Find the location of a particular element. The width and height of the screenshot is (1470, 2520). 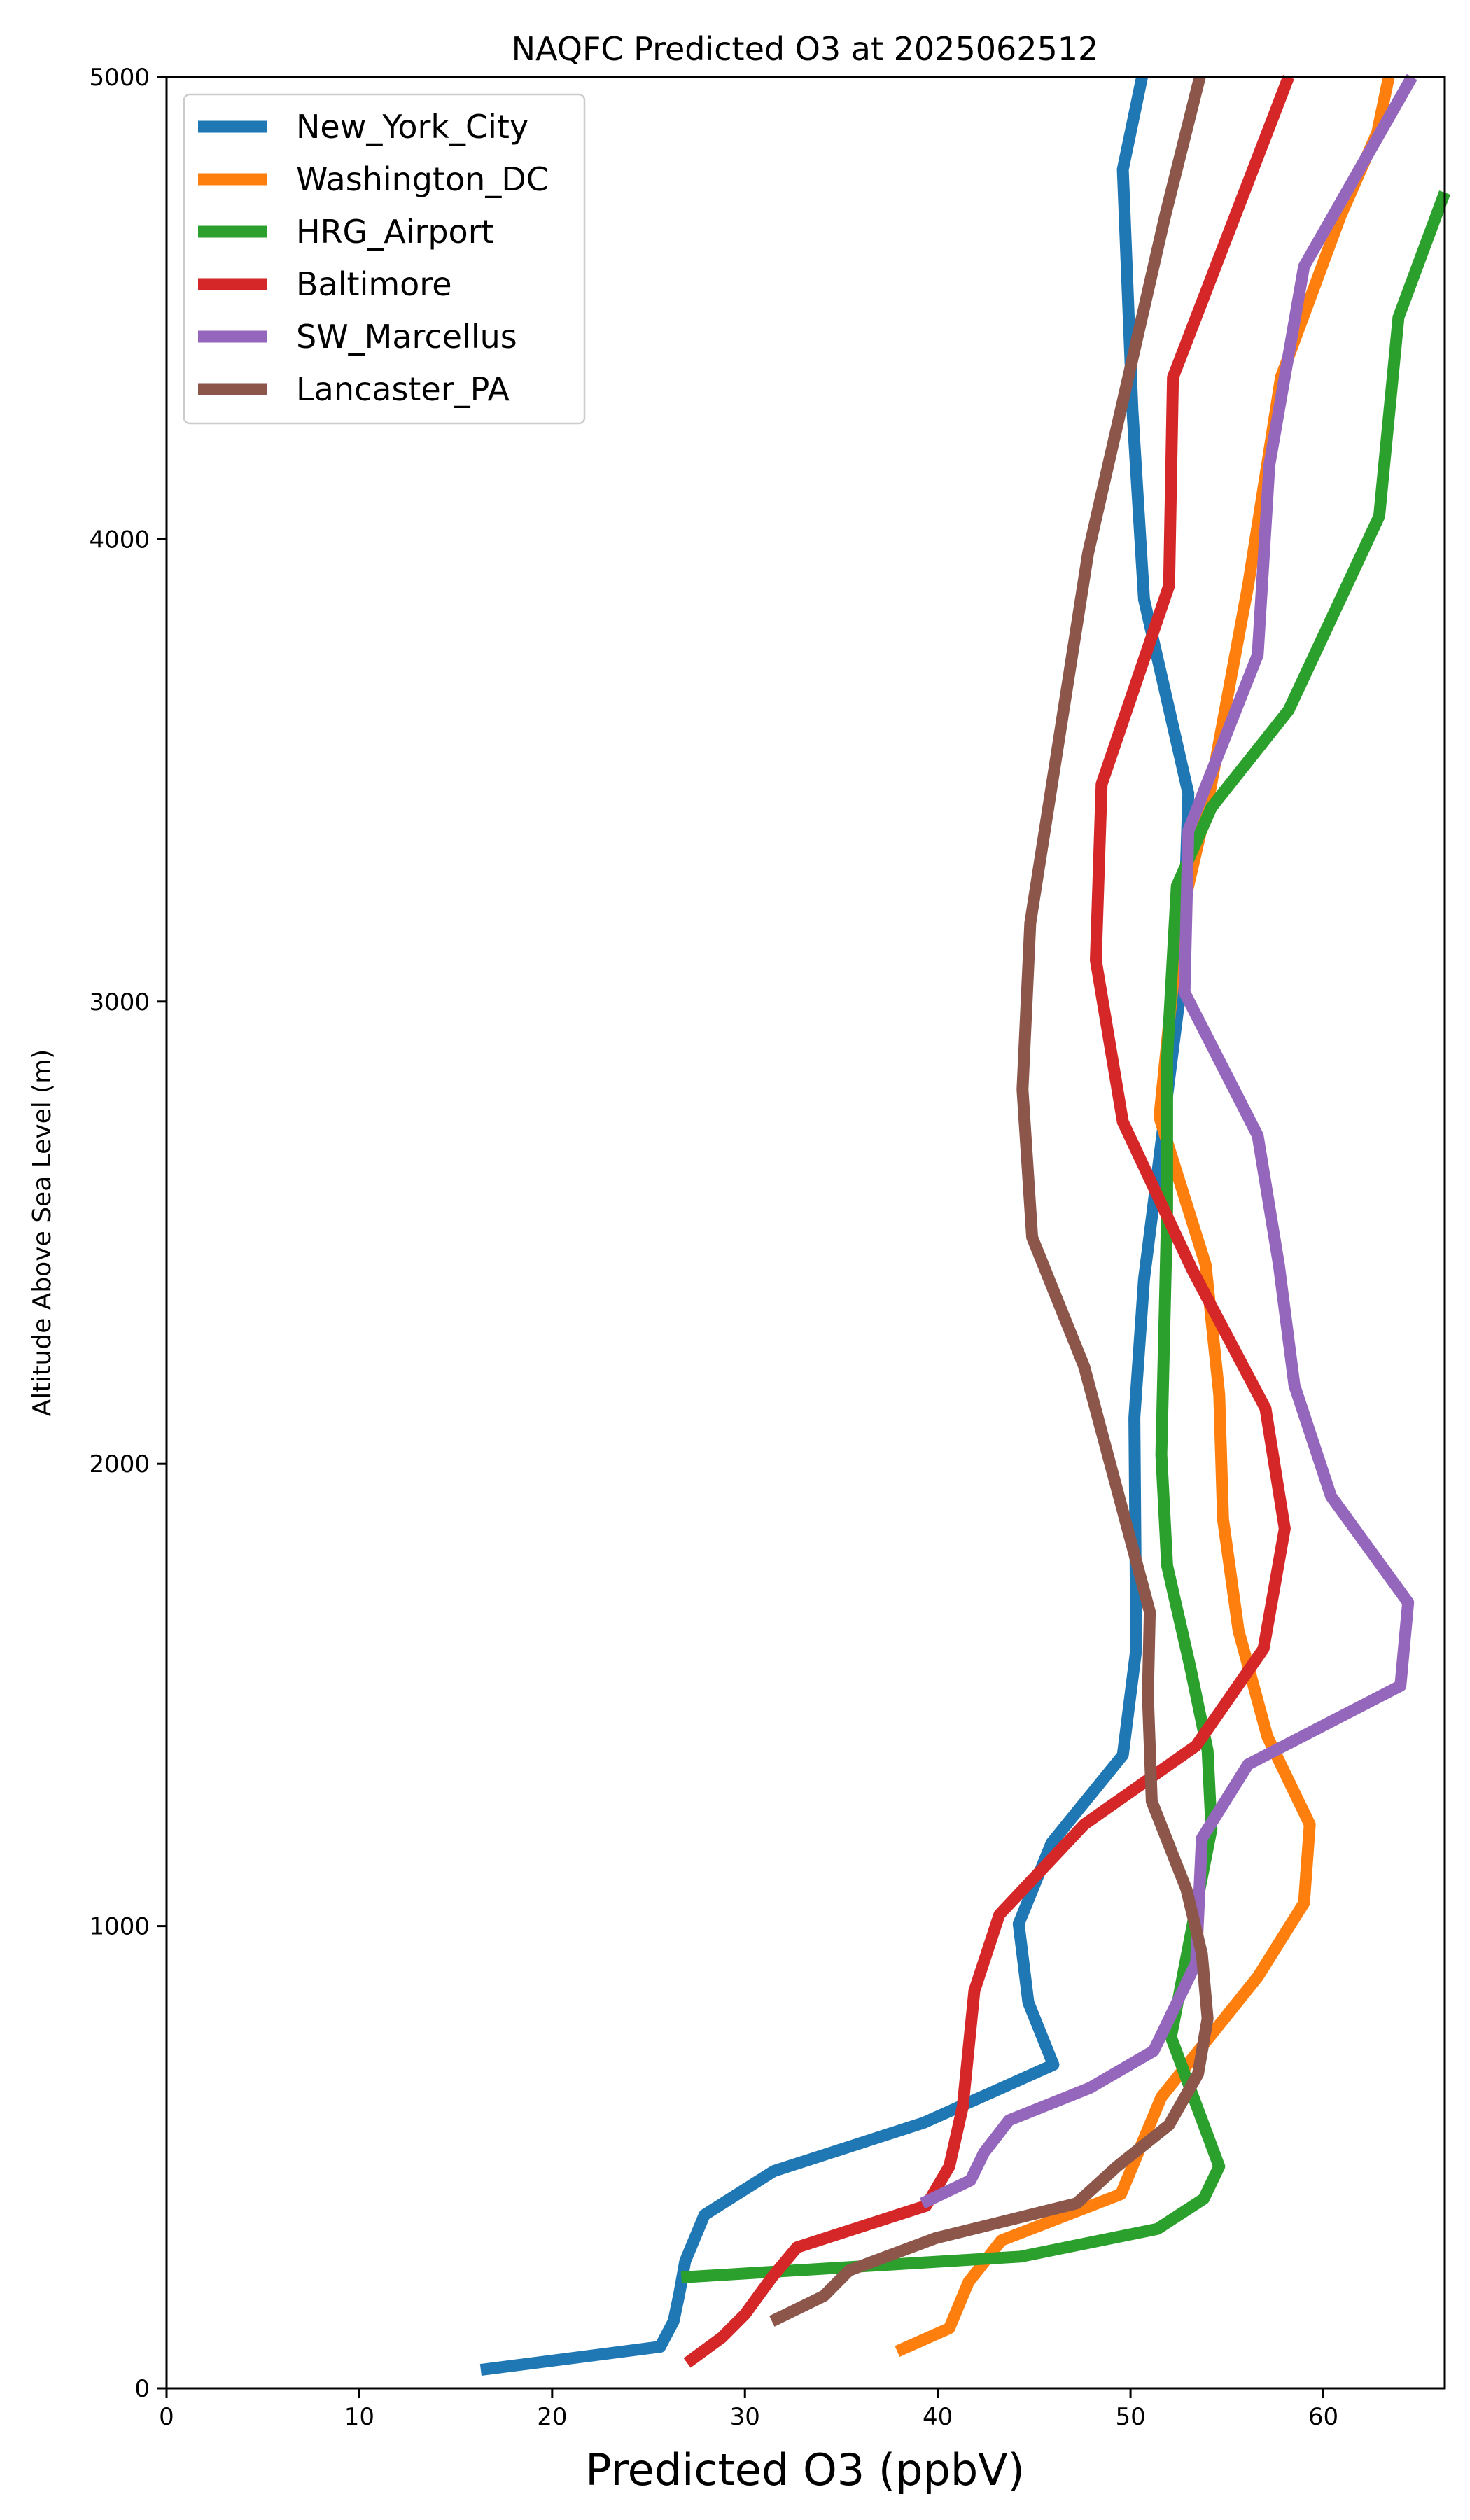

x-tick-label: 60 is located at coordinates (1323, 2417).